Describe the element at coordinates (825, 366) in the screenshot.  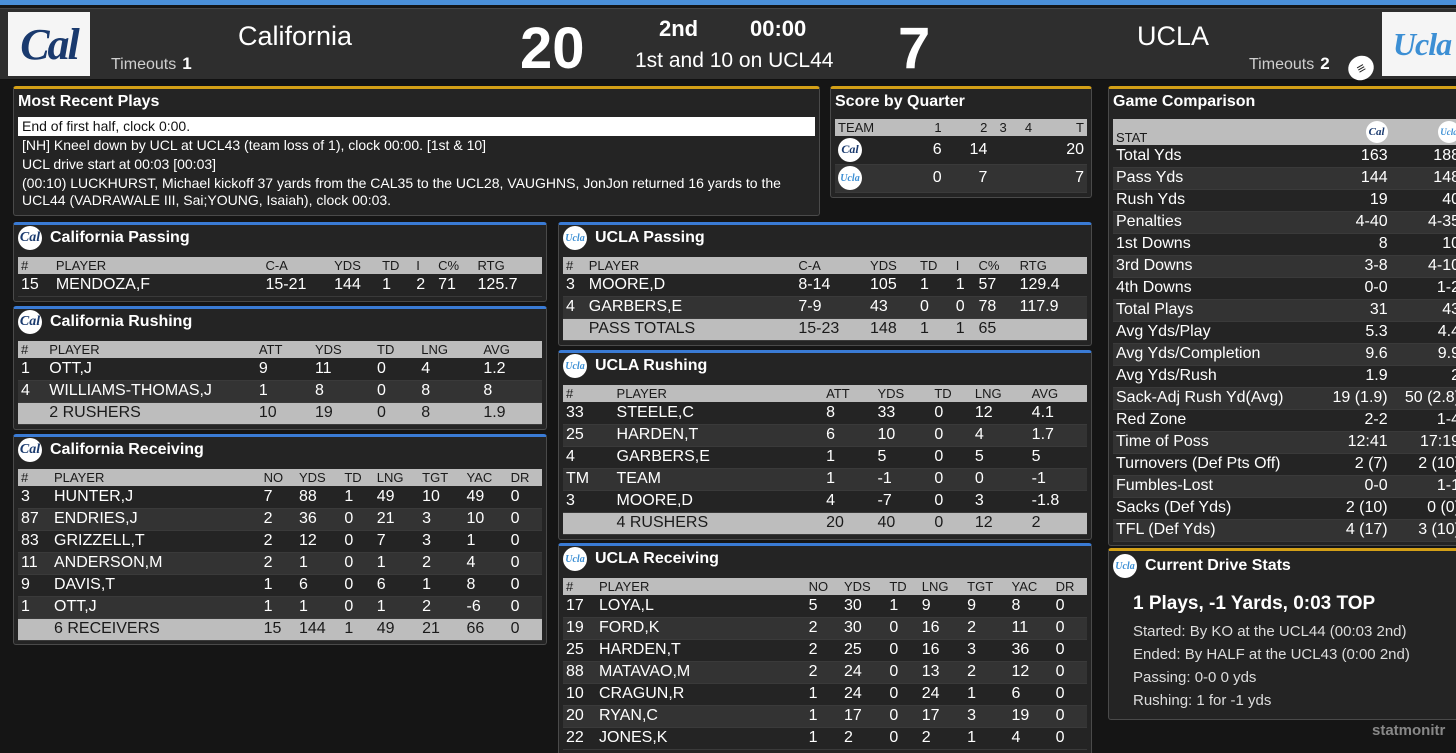
I see `ucla-rushing-title: Ucla UCLA Rushing` at that location.